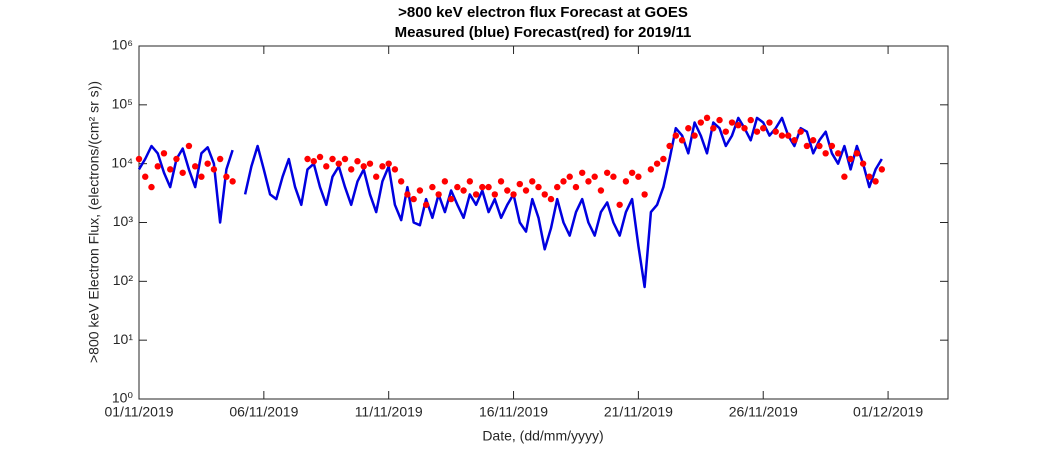  Describe the element at coordinates (138, 412) in the screenshot. I see `x-tick-label: 01/11/2019` at that location.